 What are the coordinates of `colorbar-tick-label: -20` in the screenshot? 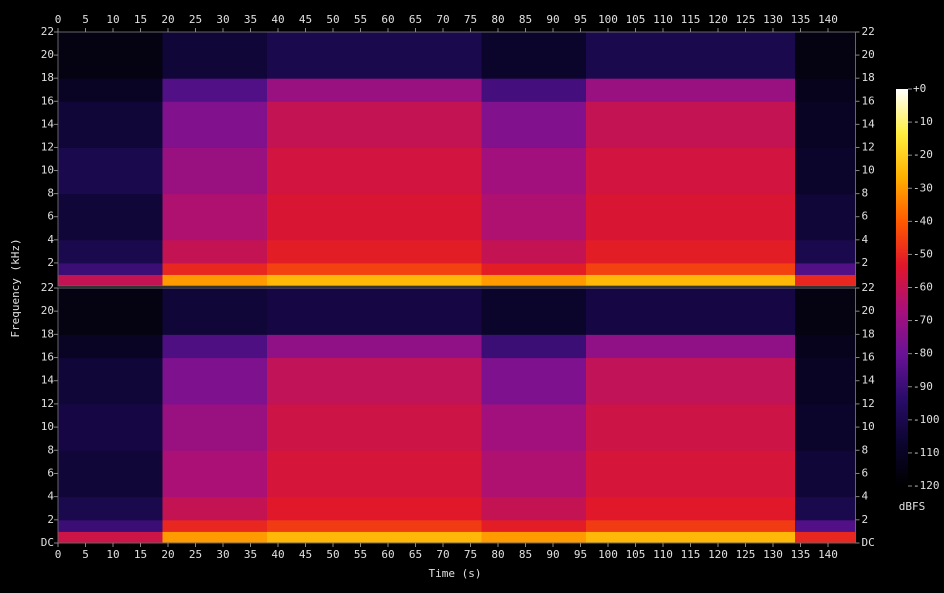 It's located at (923, 154).